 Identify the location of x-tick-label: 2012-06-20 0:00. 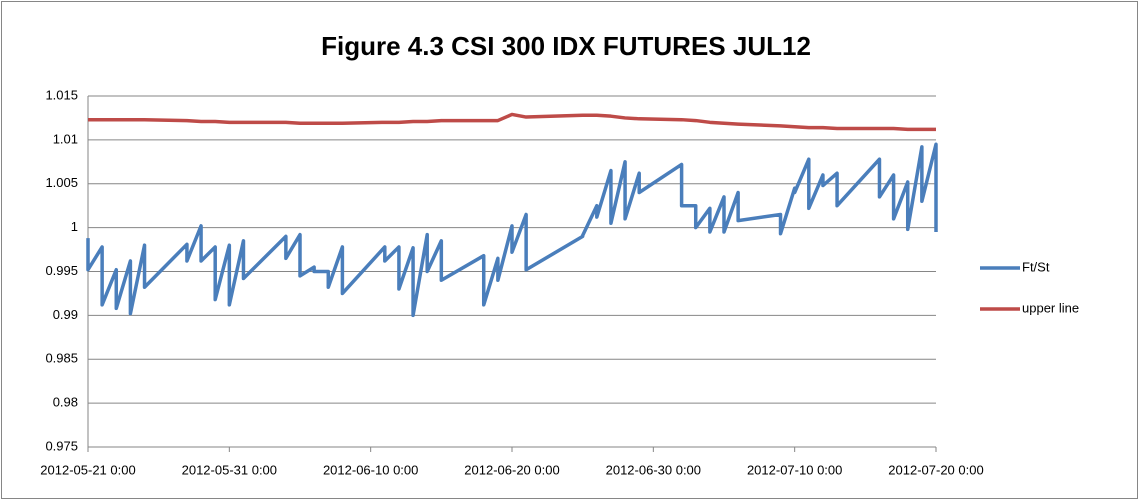
(511, 469).